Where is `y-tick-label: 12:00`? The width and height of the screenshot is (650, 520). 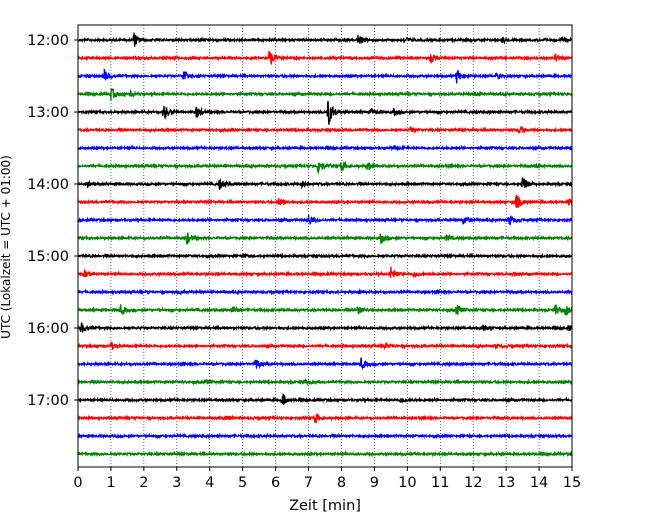
y-tick-label: 12:00 is located at coordinates (48, 41).